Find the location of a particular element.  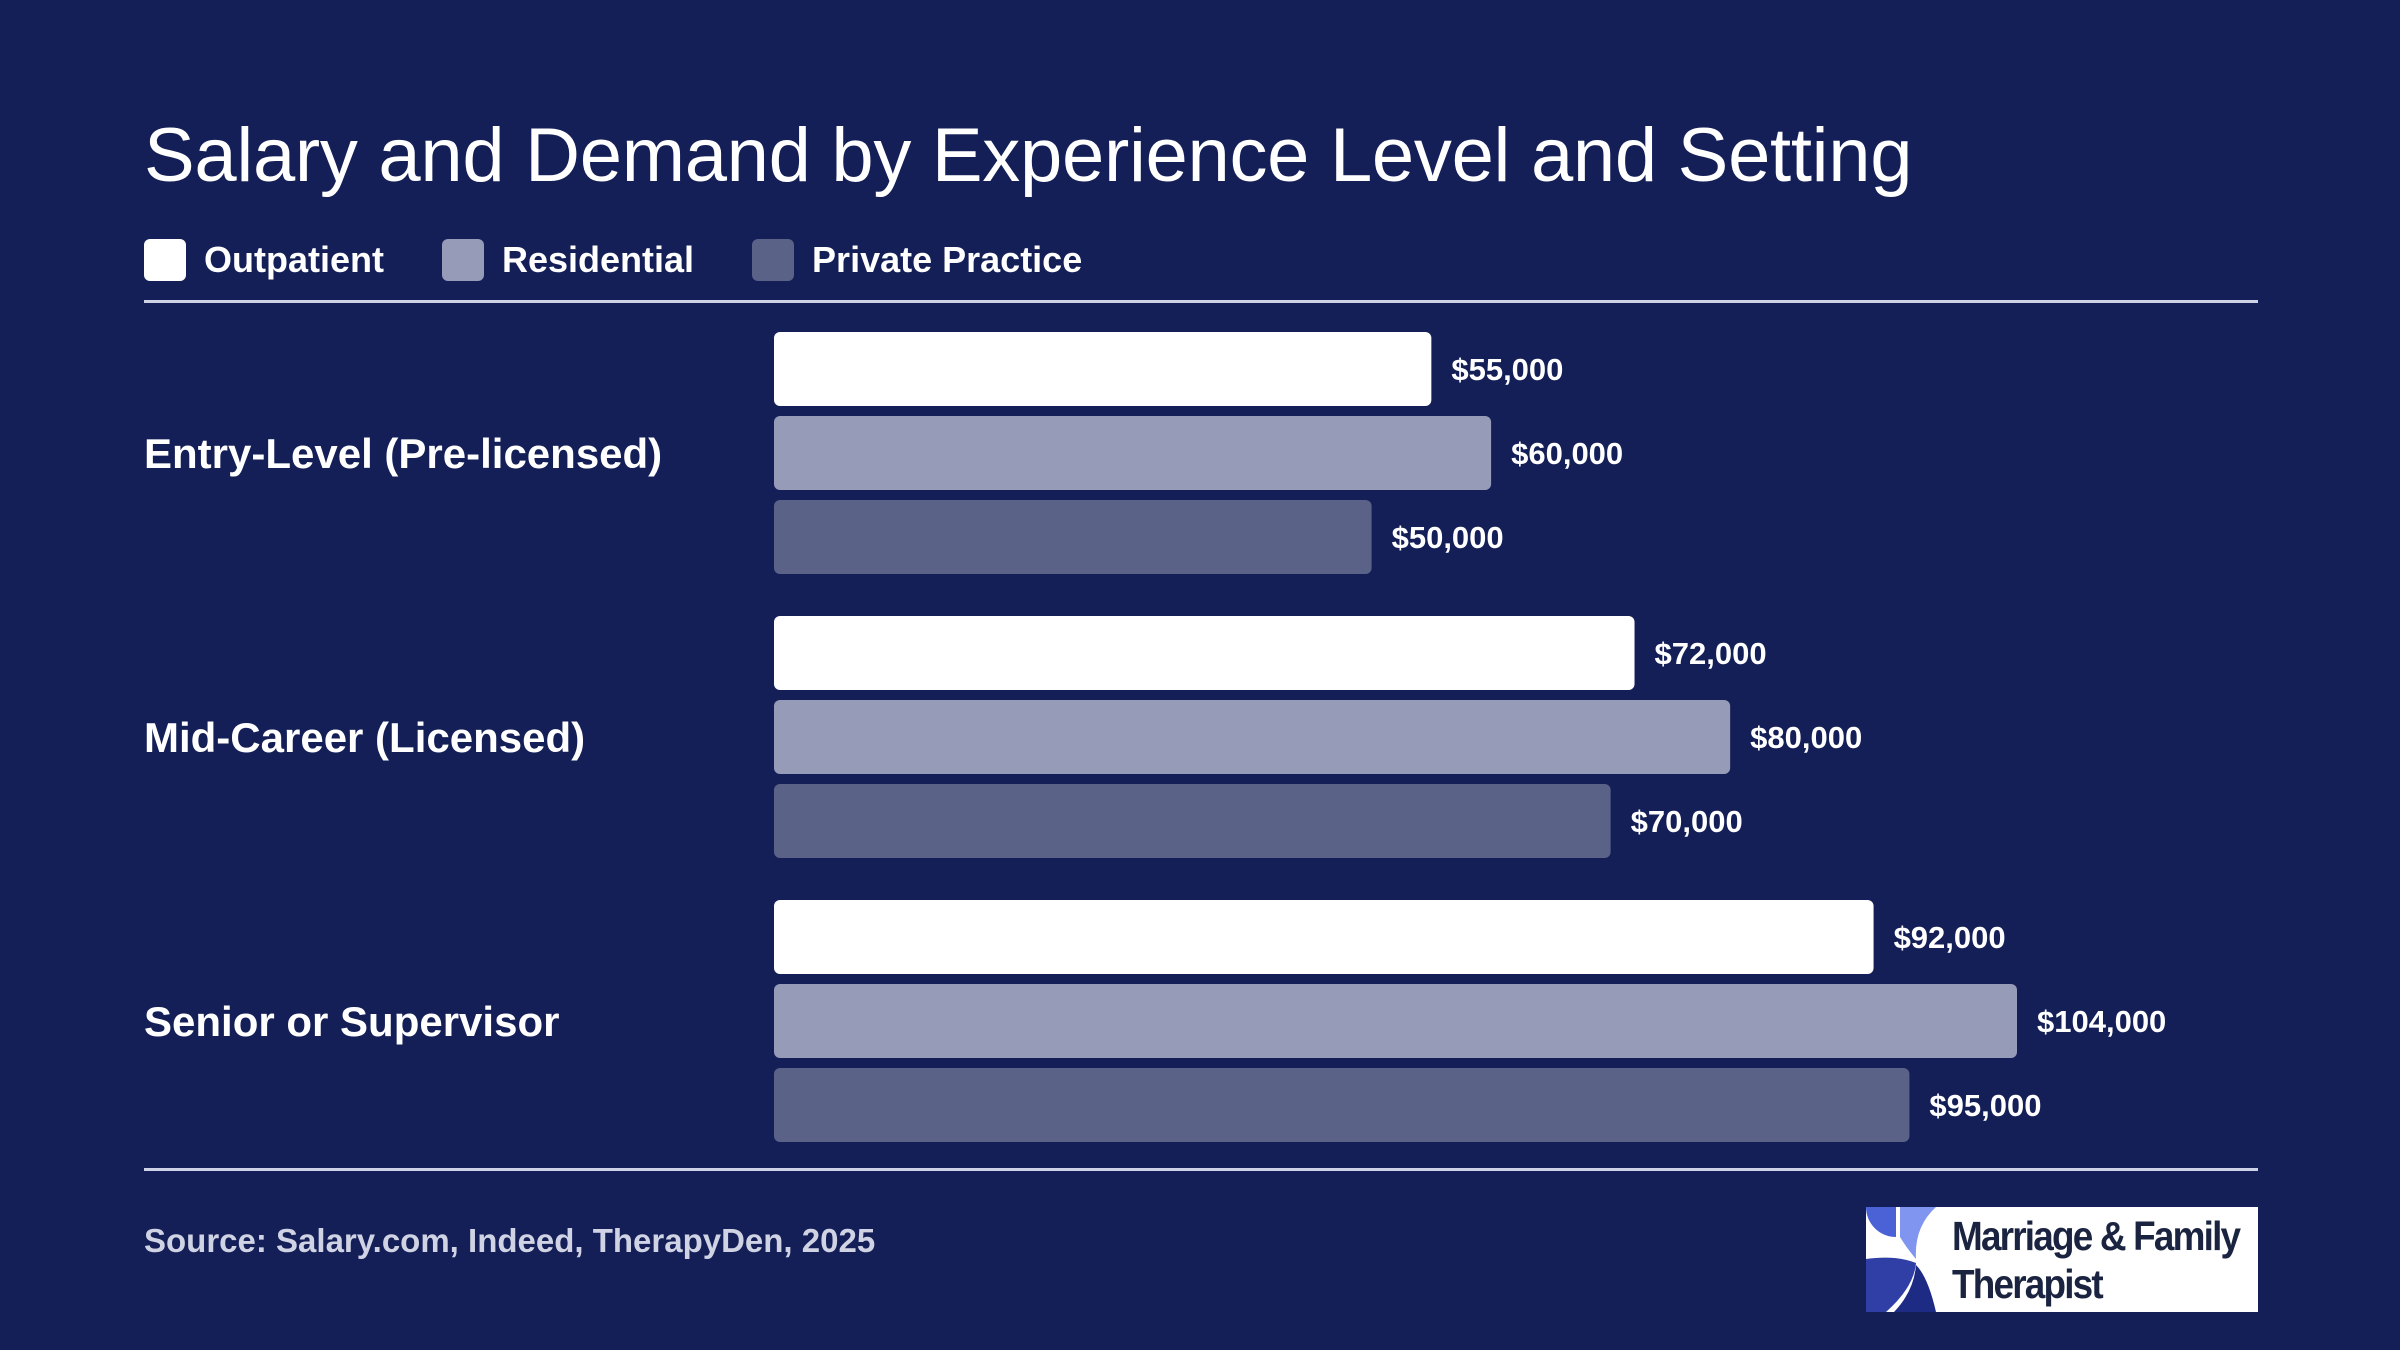

bar-value-label-private-practice-entry-level-pre-licensed: $50,000 is located at coordinates (1448, 537).